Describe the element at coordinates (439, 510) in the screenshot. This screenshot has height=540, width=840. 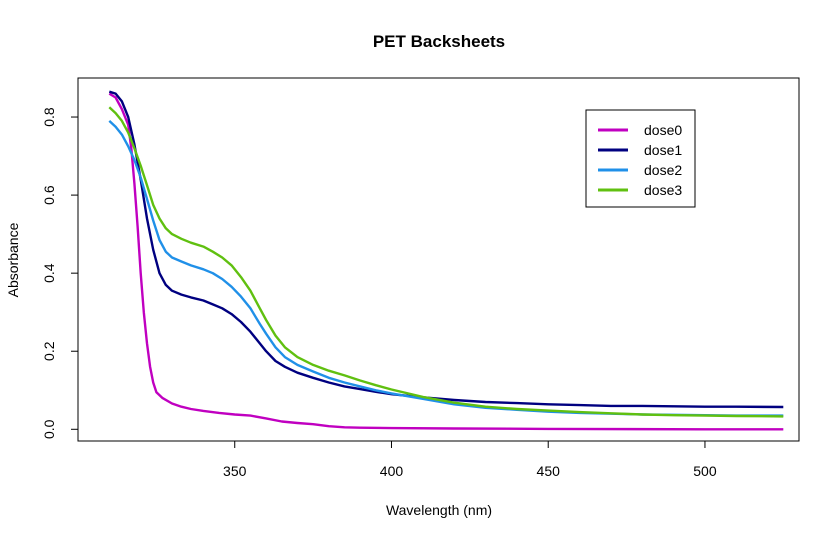
I see `x-axis-label: Wavelength (nm)` at that location.